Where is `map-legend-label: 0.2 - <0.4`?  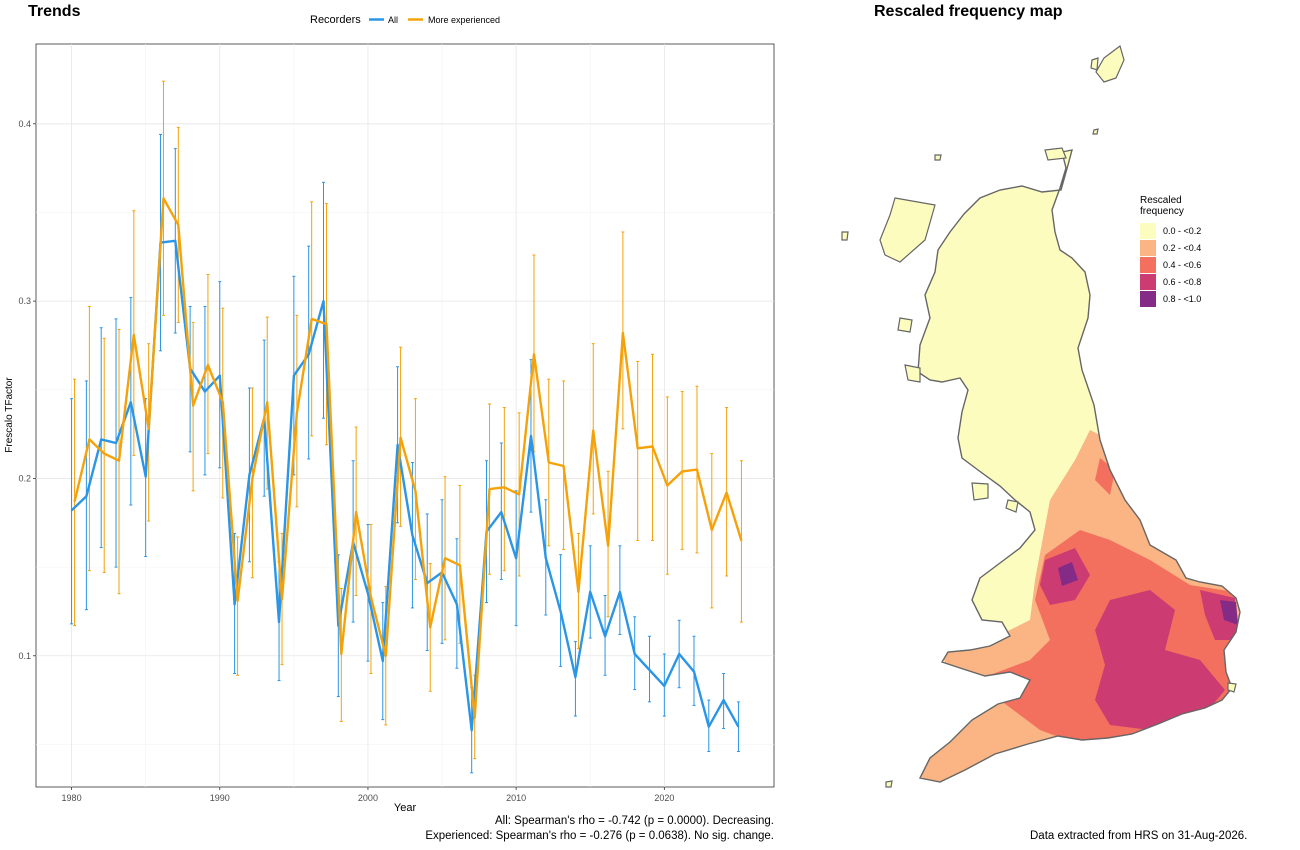 map-legend-label: 0.2 - <0.4 is located at coordinates (1182, 247).